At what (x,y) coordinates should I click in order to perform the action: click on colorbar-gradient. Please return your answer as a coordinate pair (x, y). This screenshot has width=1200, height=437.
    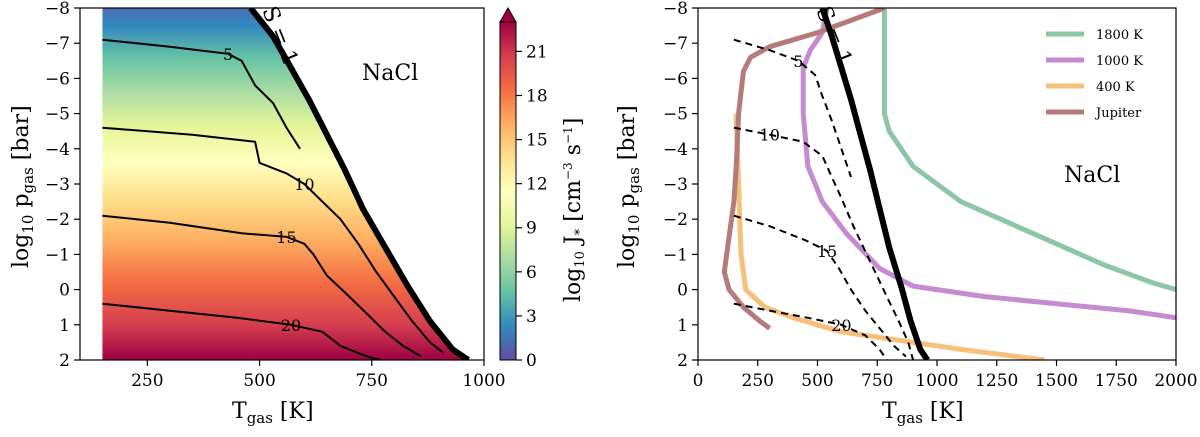
    Looking at the image, I should click on (508, 191).